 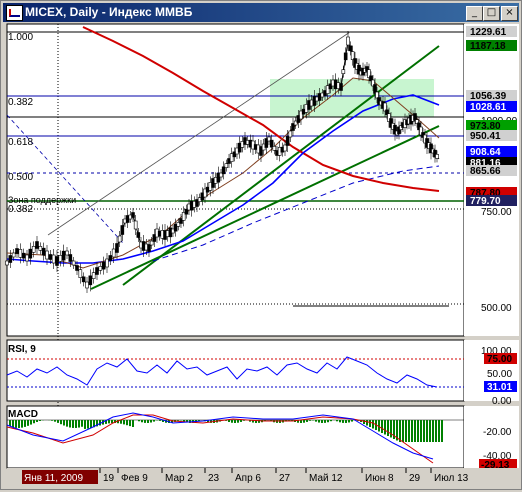 What do you see at coordinates (261, 12) in the screenshot?
I see `title-bar: MICEX, Daily - Индекс ММВБ _ □ ×` at bounding box center [261, 12].